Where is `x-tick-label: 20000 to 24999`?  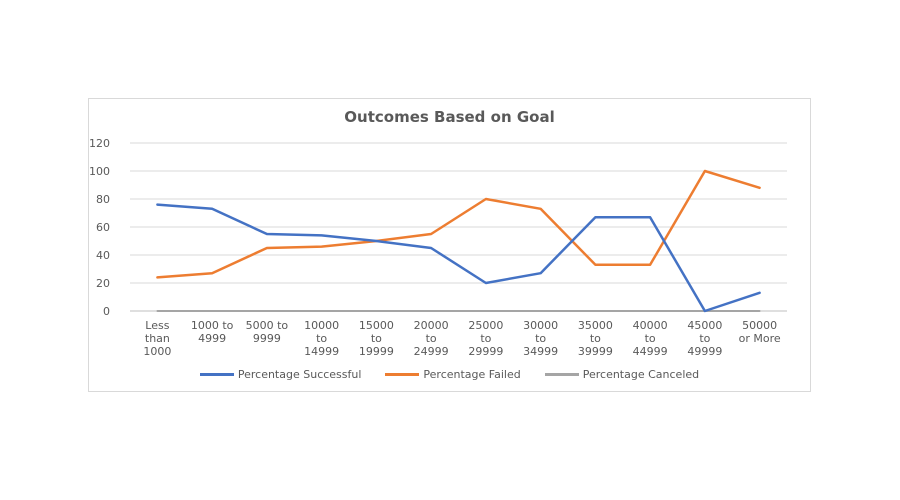 x-tick-label: 20000 to 24999 is located at coordinates (431, 338).